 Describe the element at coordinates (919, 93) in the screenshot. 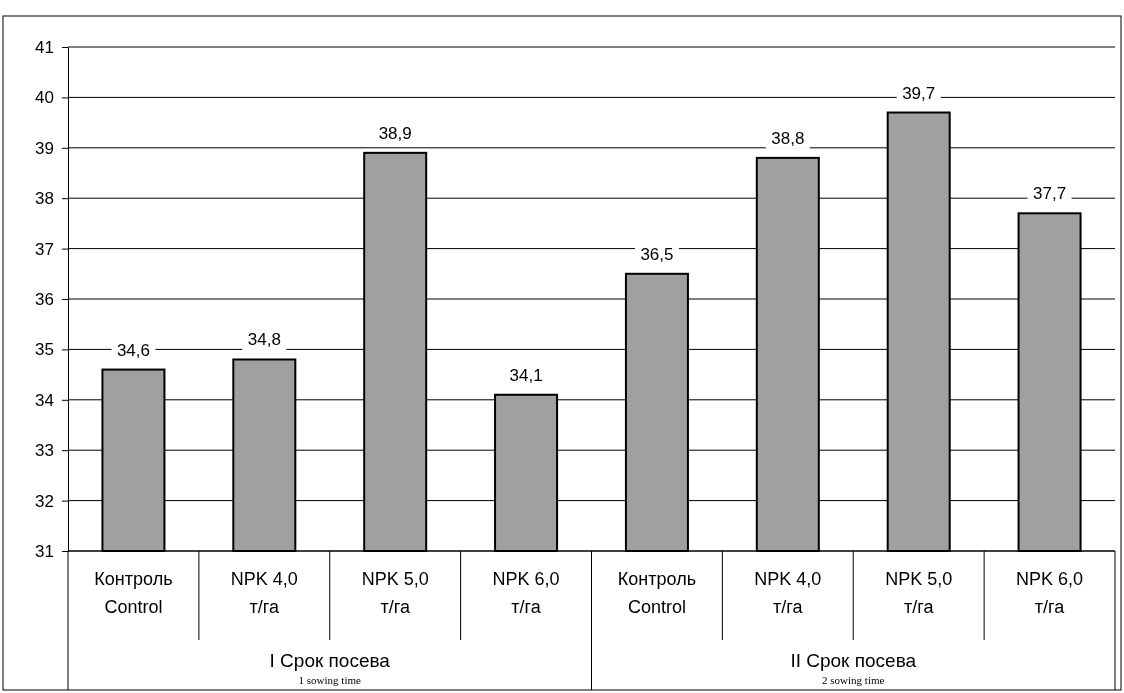

I see `data-label: 39,7` at that location.